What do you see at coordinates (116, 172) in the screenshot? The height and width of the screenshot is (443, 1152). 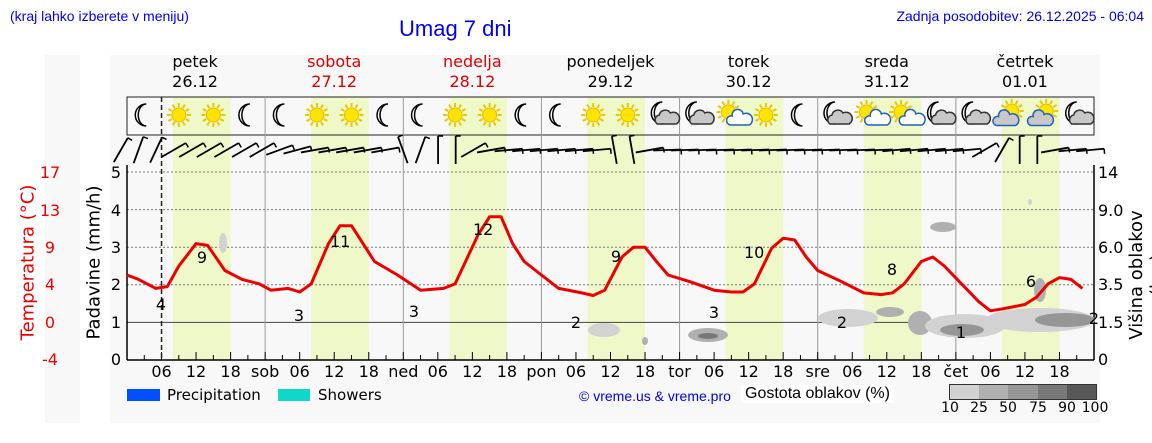 I see `precip-tick: 5` at bounding box center [116, 172].